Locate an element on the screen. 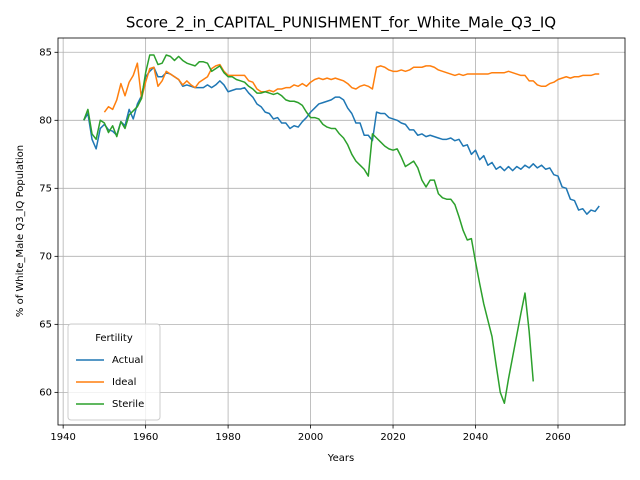 This screenshot has width=640, height=480. x-axis-label: Years is located at coordinates (340, 458).